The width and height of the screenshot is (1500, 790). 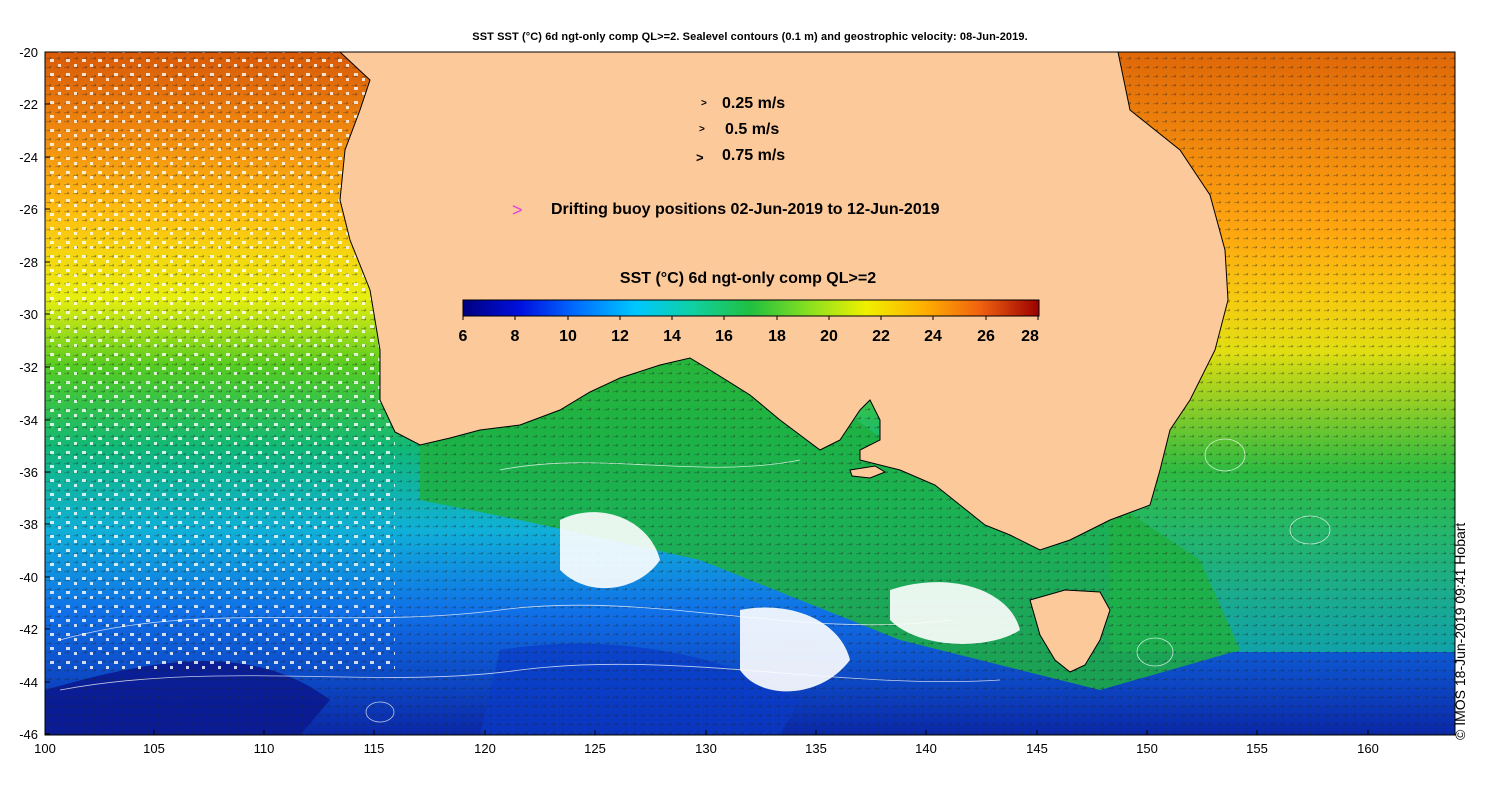 I want to click on colorbar-tick-label: 18, so click(x=777, y=336).